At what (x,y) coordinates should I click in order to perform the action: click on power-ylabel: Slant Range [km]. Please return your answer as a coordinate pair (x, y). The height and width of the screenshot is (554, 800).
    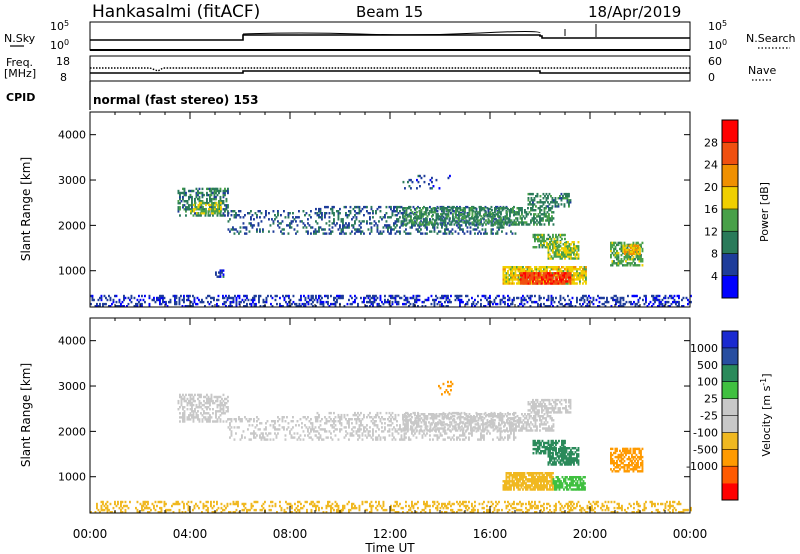
    Looking at the image, I should click on (26, 209).